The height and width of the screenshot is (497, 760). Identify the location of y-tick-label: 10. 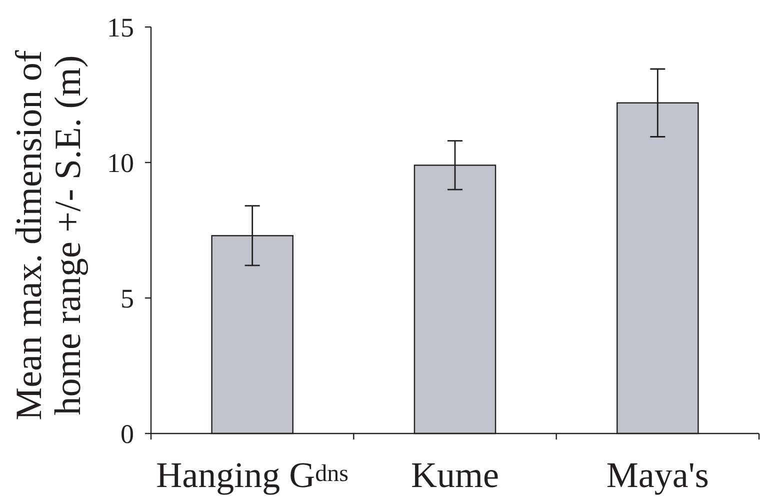
(120, 163).